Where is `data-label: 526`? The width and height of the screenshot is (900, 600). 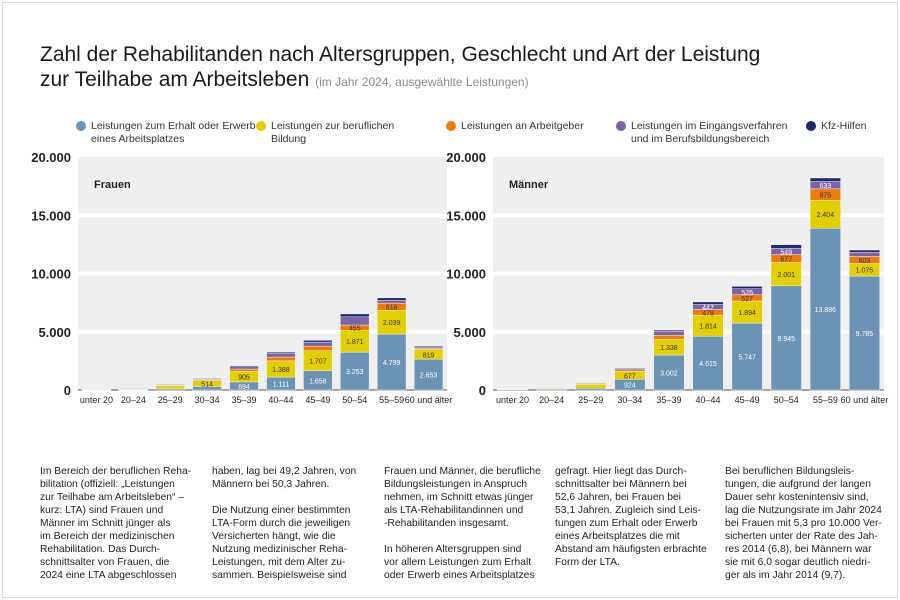 data-label: 526 is located at coordinates (747, 293).